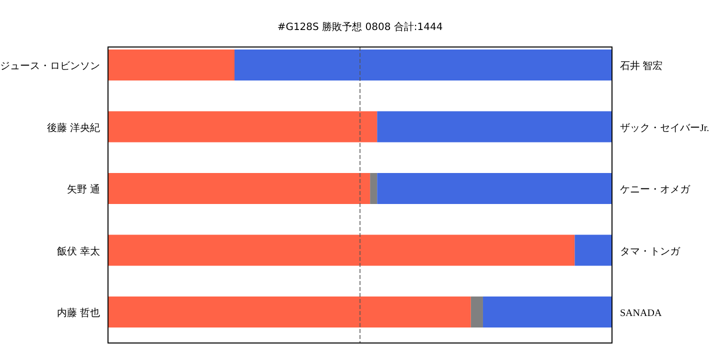  I want to click on text: 石井 智宏, so click(641, 66).